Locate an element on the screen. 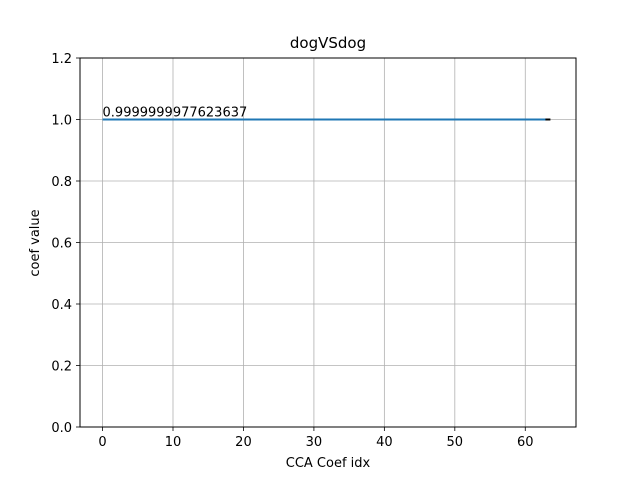 The height and width of the screenshot is (480, 640). x-tick-label: 10 is located at coordinates (173, 442).